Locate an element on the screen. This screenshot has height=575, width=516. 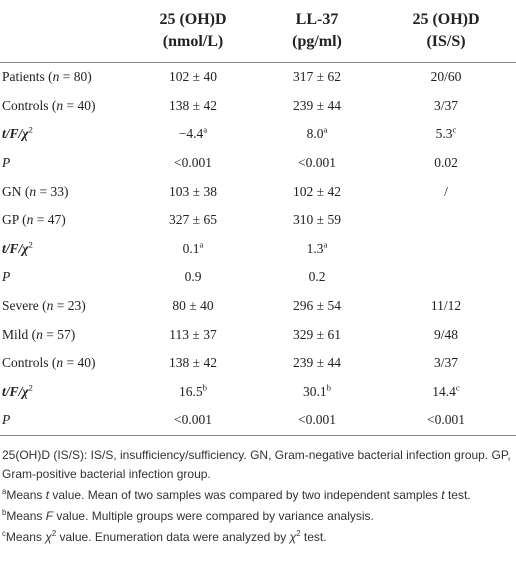
table-cell: 102 ± 40 is located at coordinates (193, 77).